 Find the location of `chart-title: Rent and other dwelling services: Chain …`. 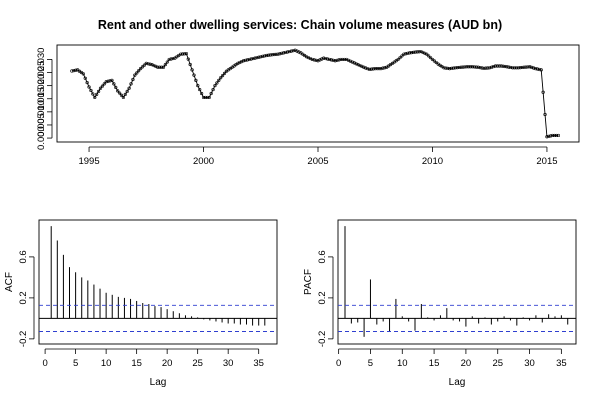

chart-title: Rent and other dwelling services: Chain … is located at coordinates (300, 25).